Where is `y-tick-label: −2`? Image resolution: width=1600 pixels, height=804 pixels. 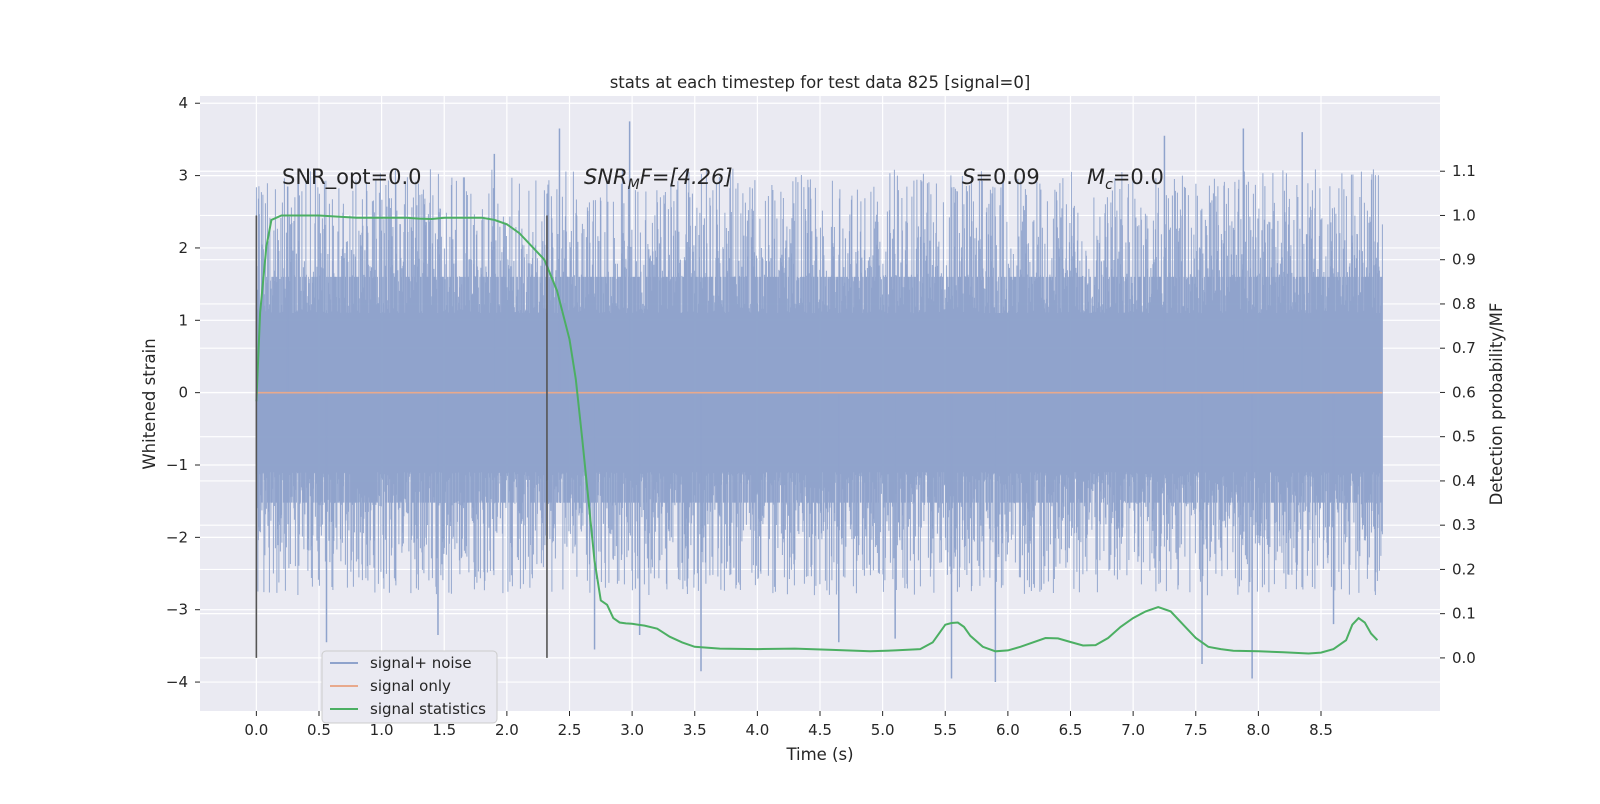 y-tick-label: −2 is located at coordinates (177, 537).